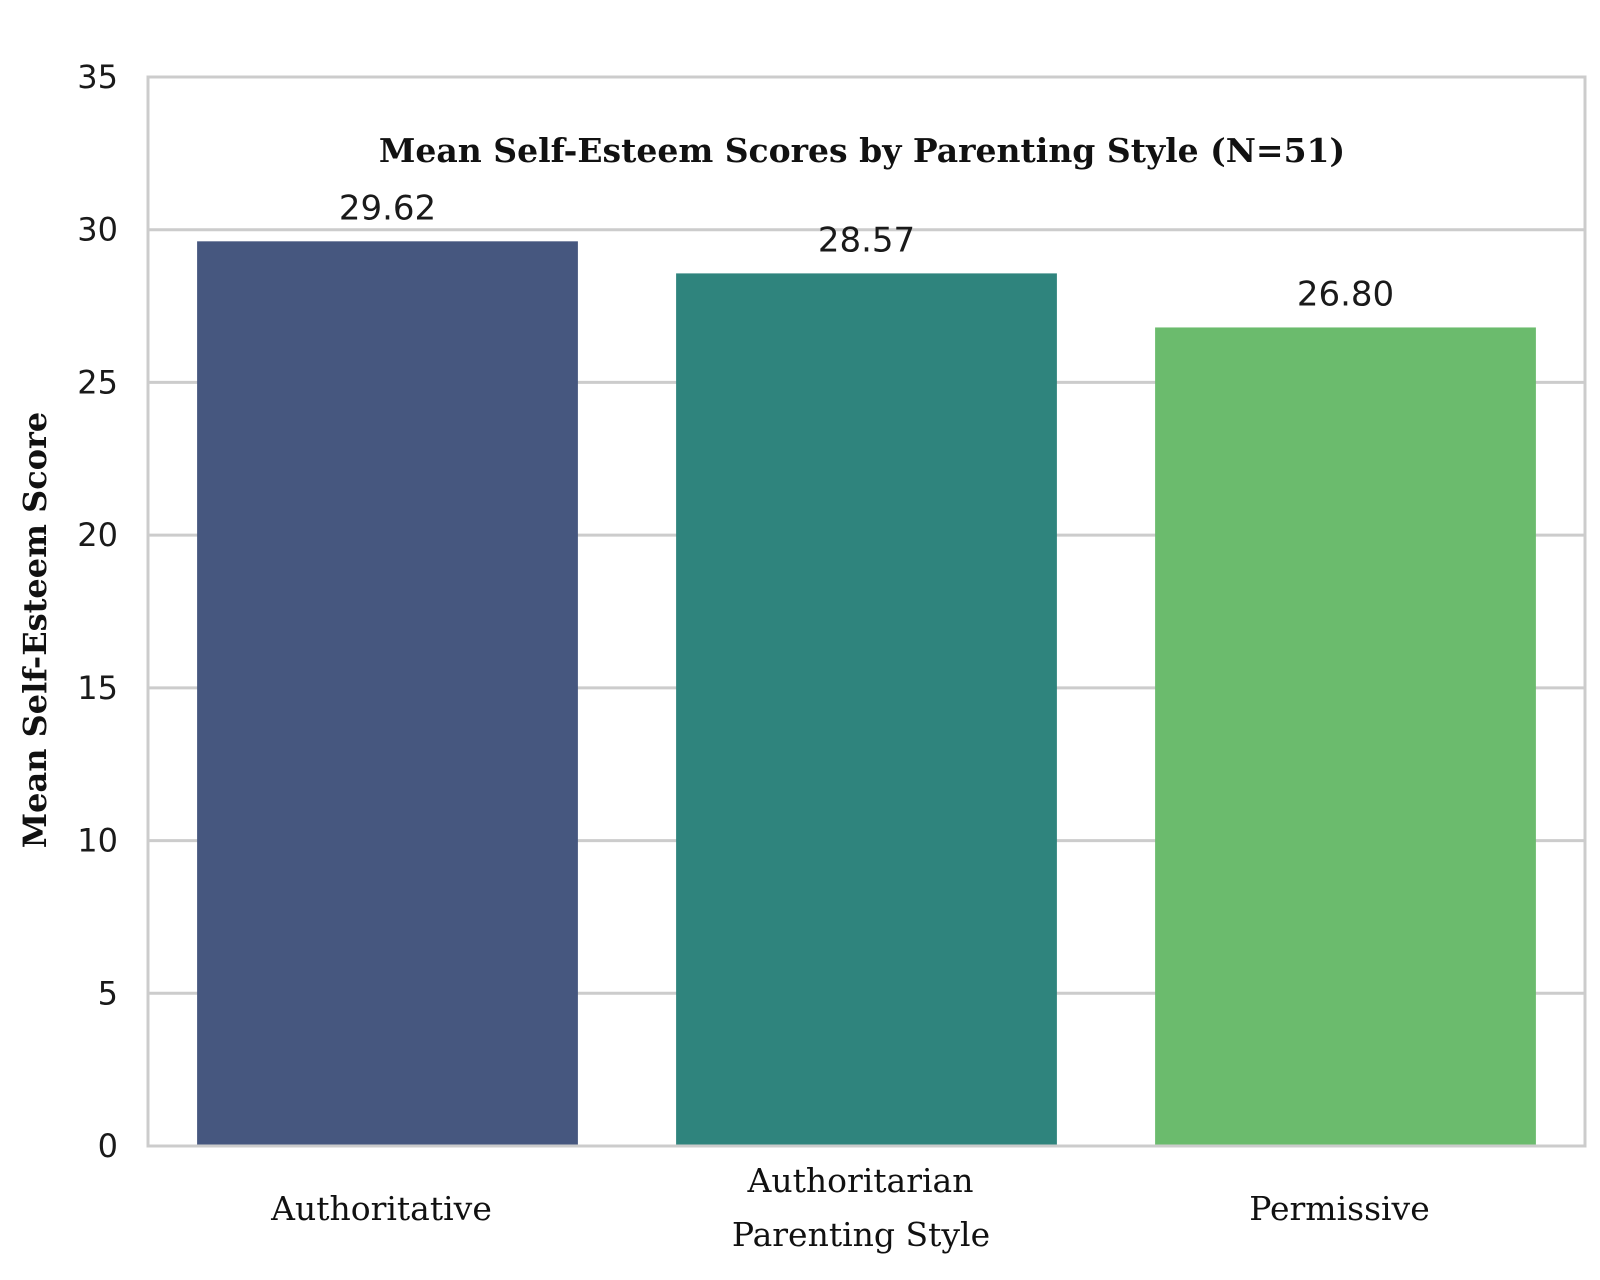  Describe the element at coordinates (861, 1234) in the screenshot. I see `x-axis-title: Parenting Style` at that location.